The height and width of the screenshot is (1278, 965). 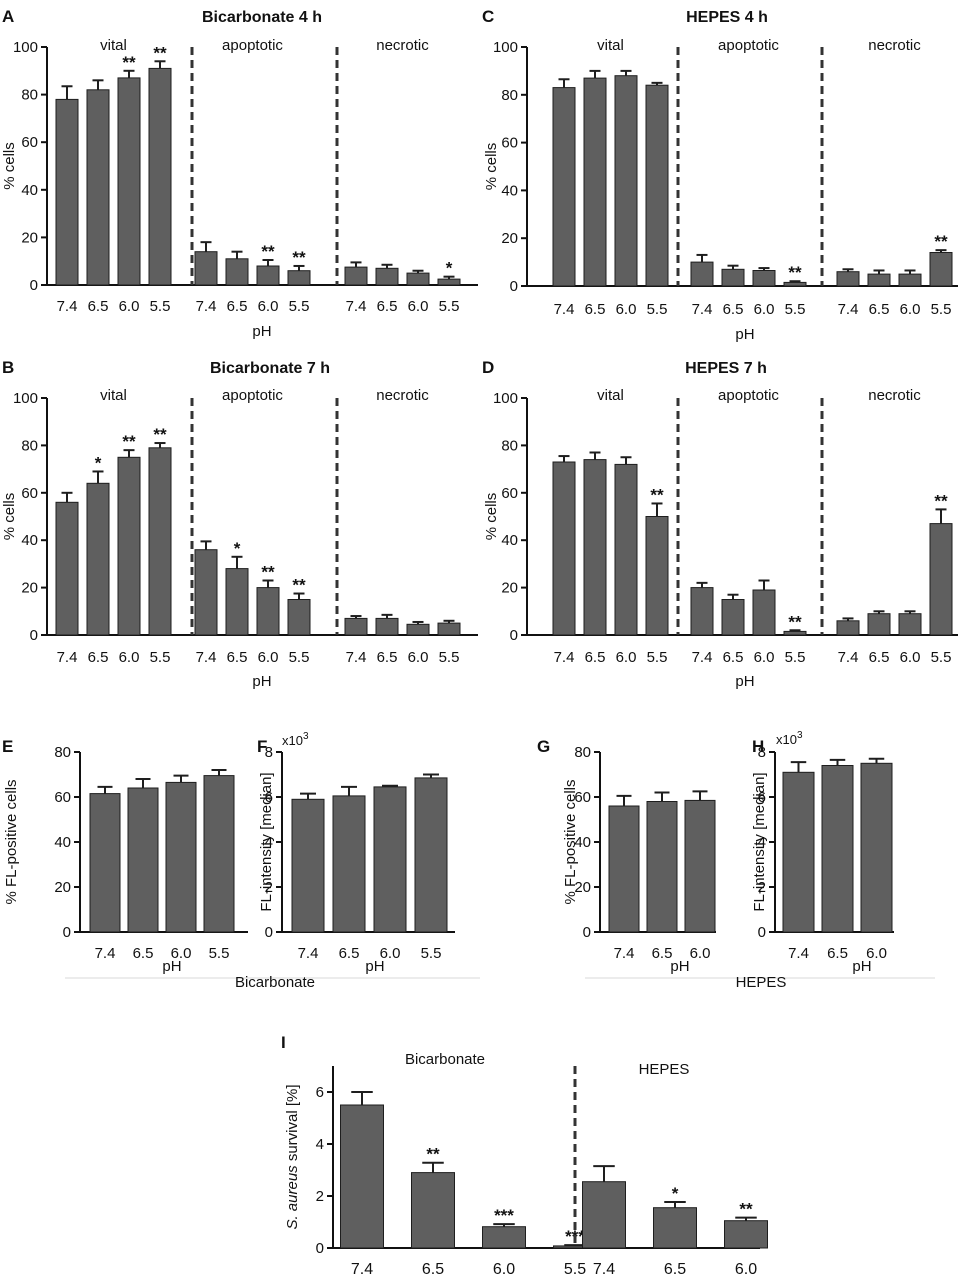 What do you see at coordinates (283, 1042) in the screenshot?
I see `panel-label: I` at bounding box center [283, 1042].